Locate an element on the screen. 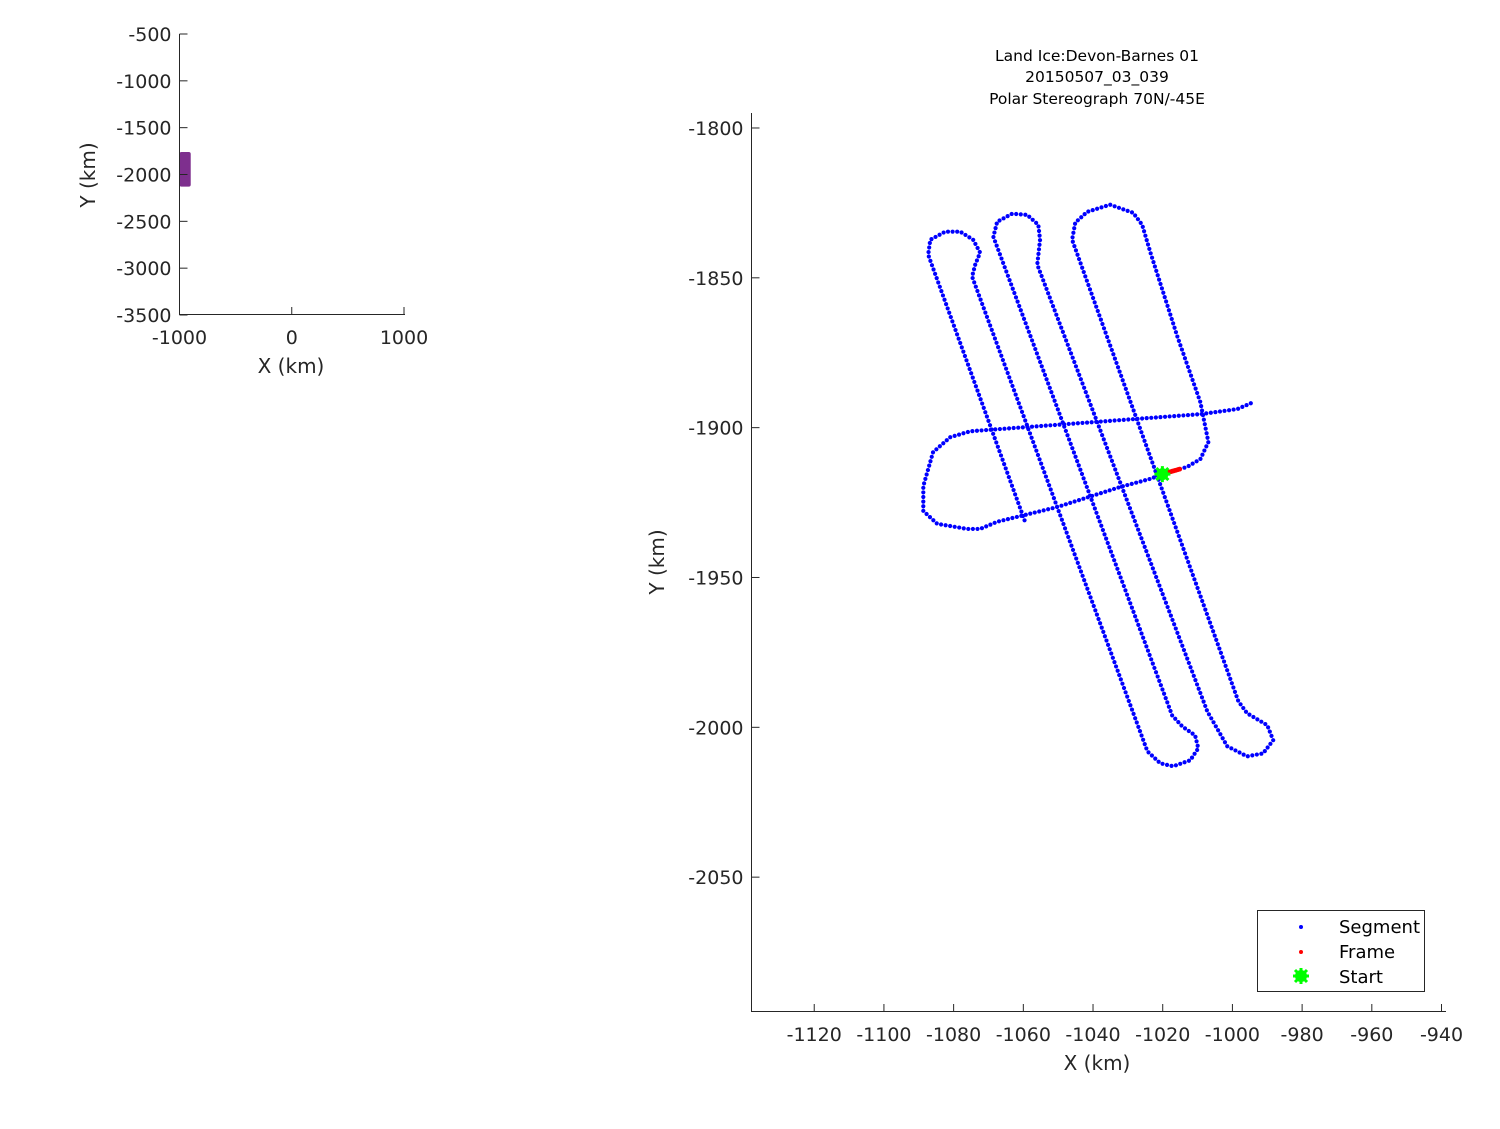 This screenshot has width=1500, height=1129. legend: Segment Frame Start is located at coordinates (1341, 951).